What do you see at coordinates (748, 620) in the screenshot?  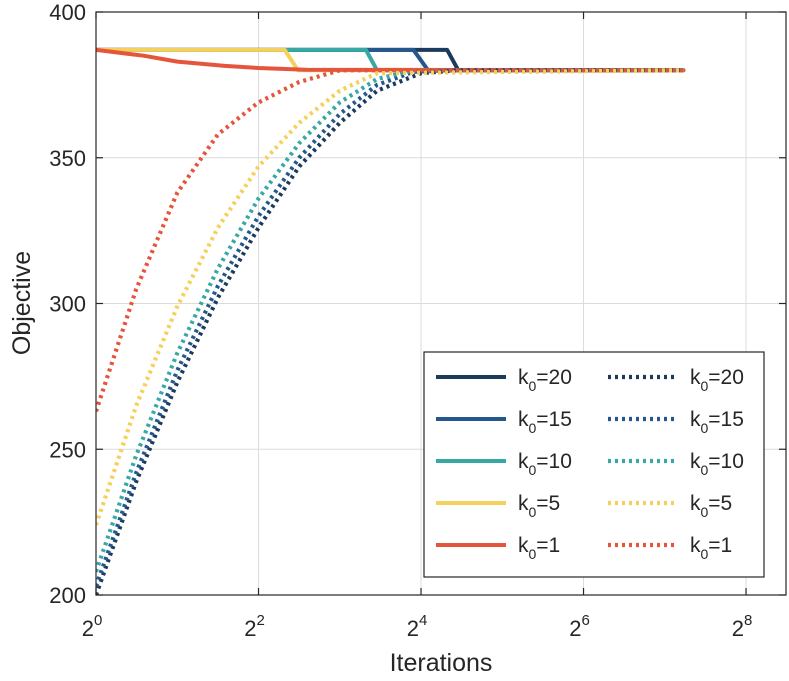 I see `x-tick-exponent: 8` at bounding box center [748, 620].